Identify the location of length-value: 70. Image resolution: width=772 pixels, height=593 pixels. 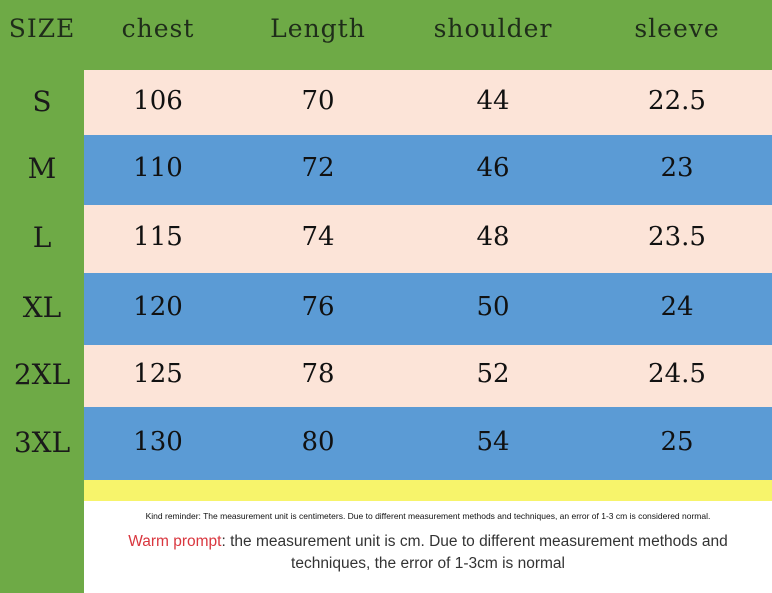
(318, 100).